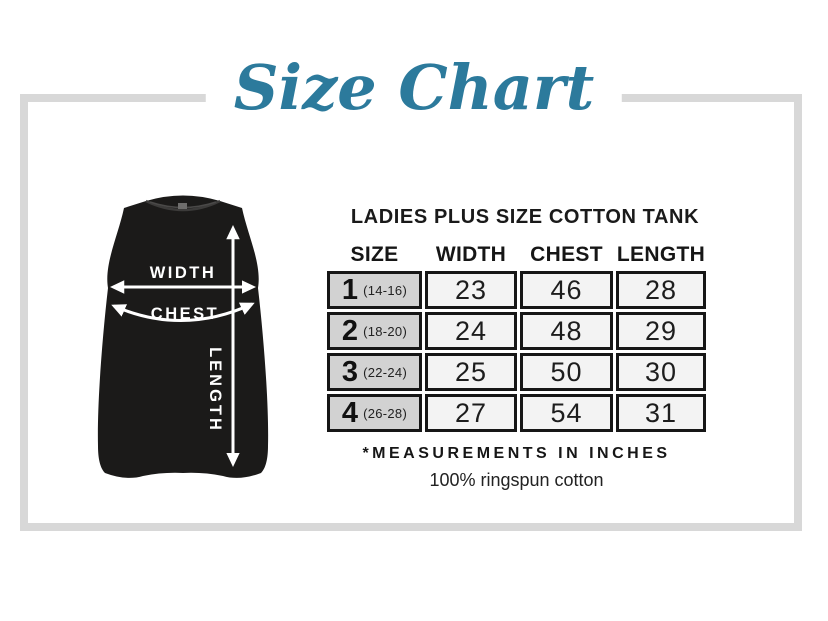  I want to click on product-heading: LADIES PLUS SIZE COTTON TANK, so click(525, 217).